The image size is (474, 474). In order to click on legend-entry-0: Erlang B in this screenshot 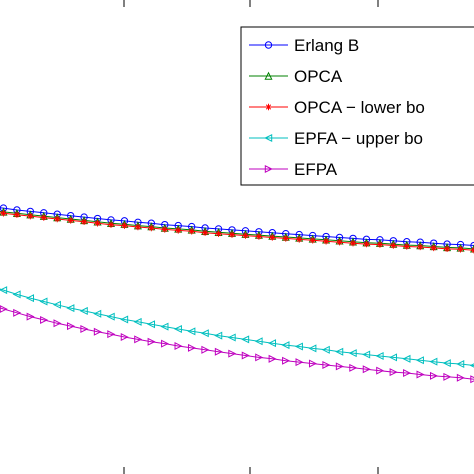, I will do `click(304, 45)`.